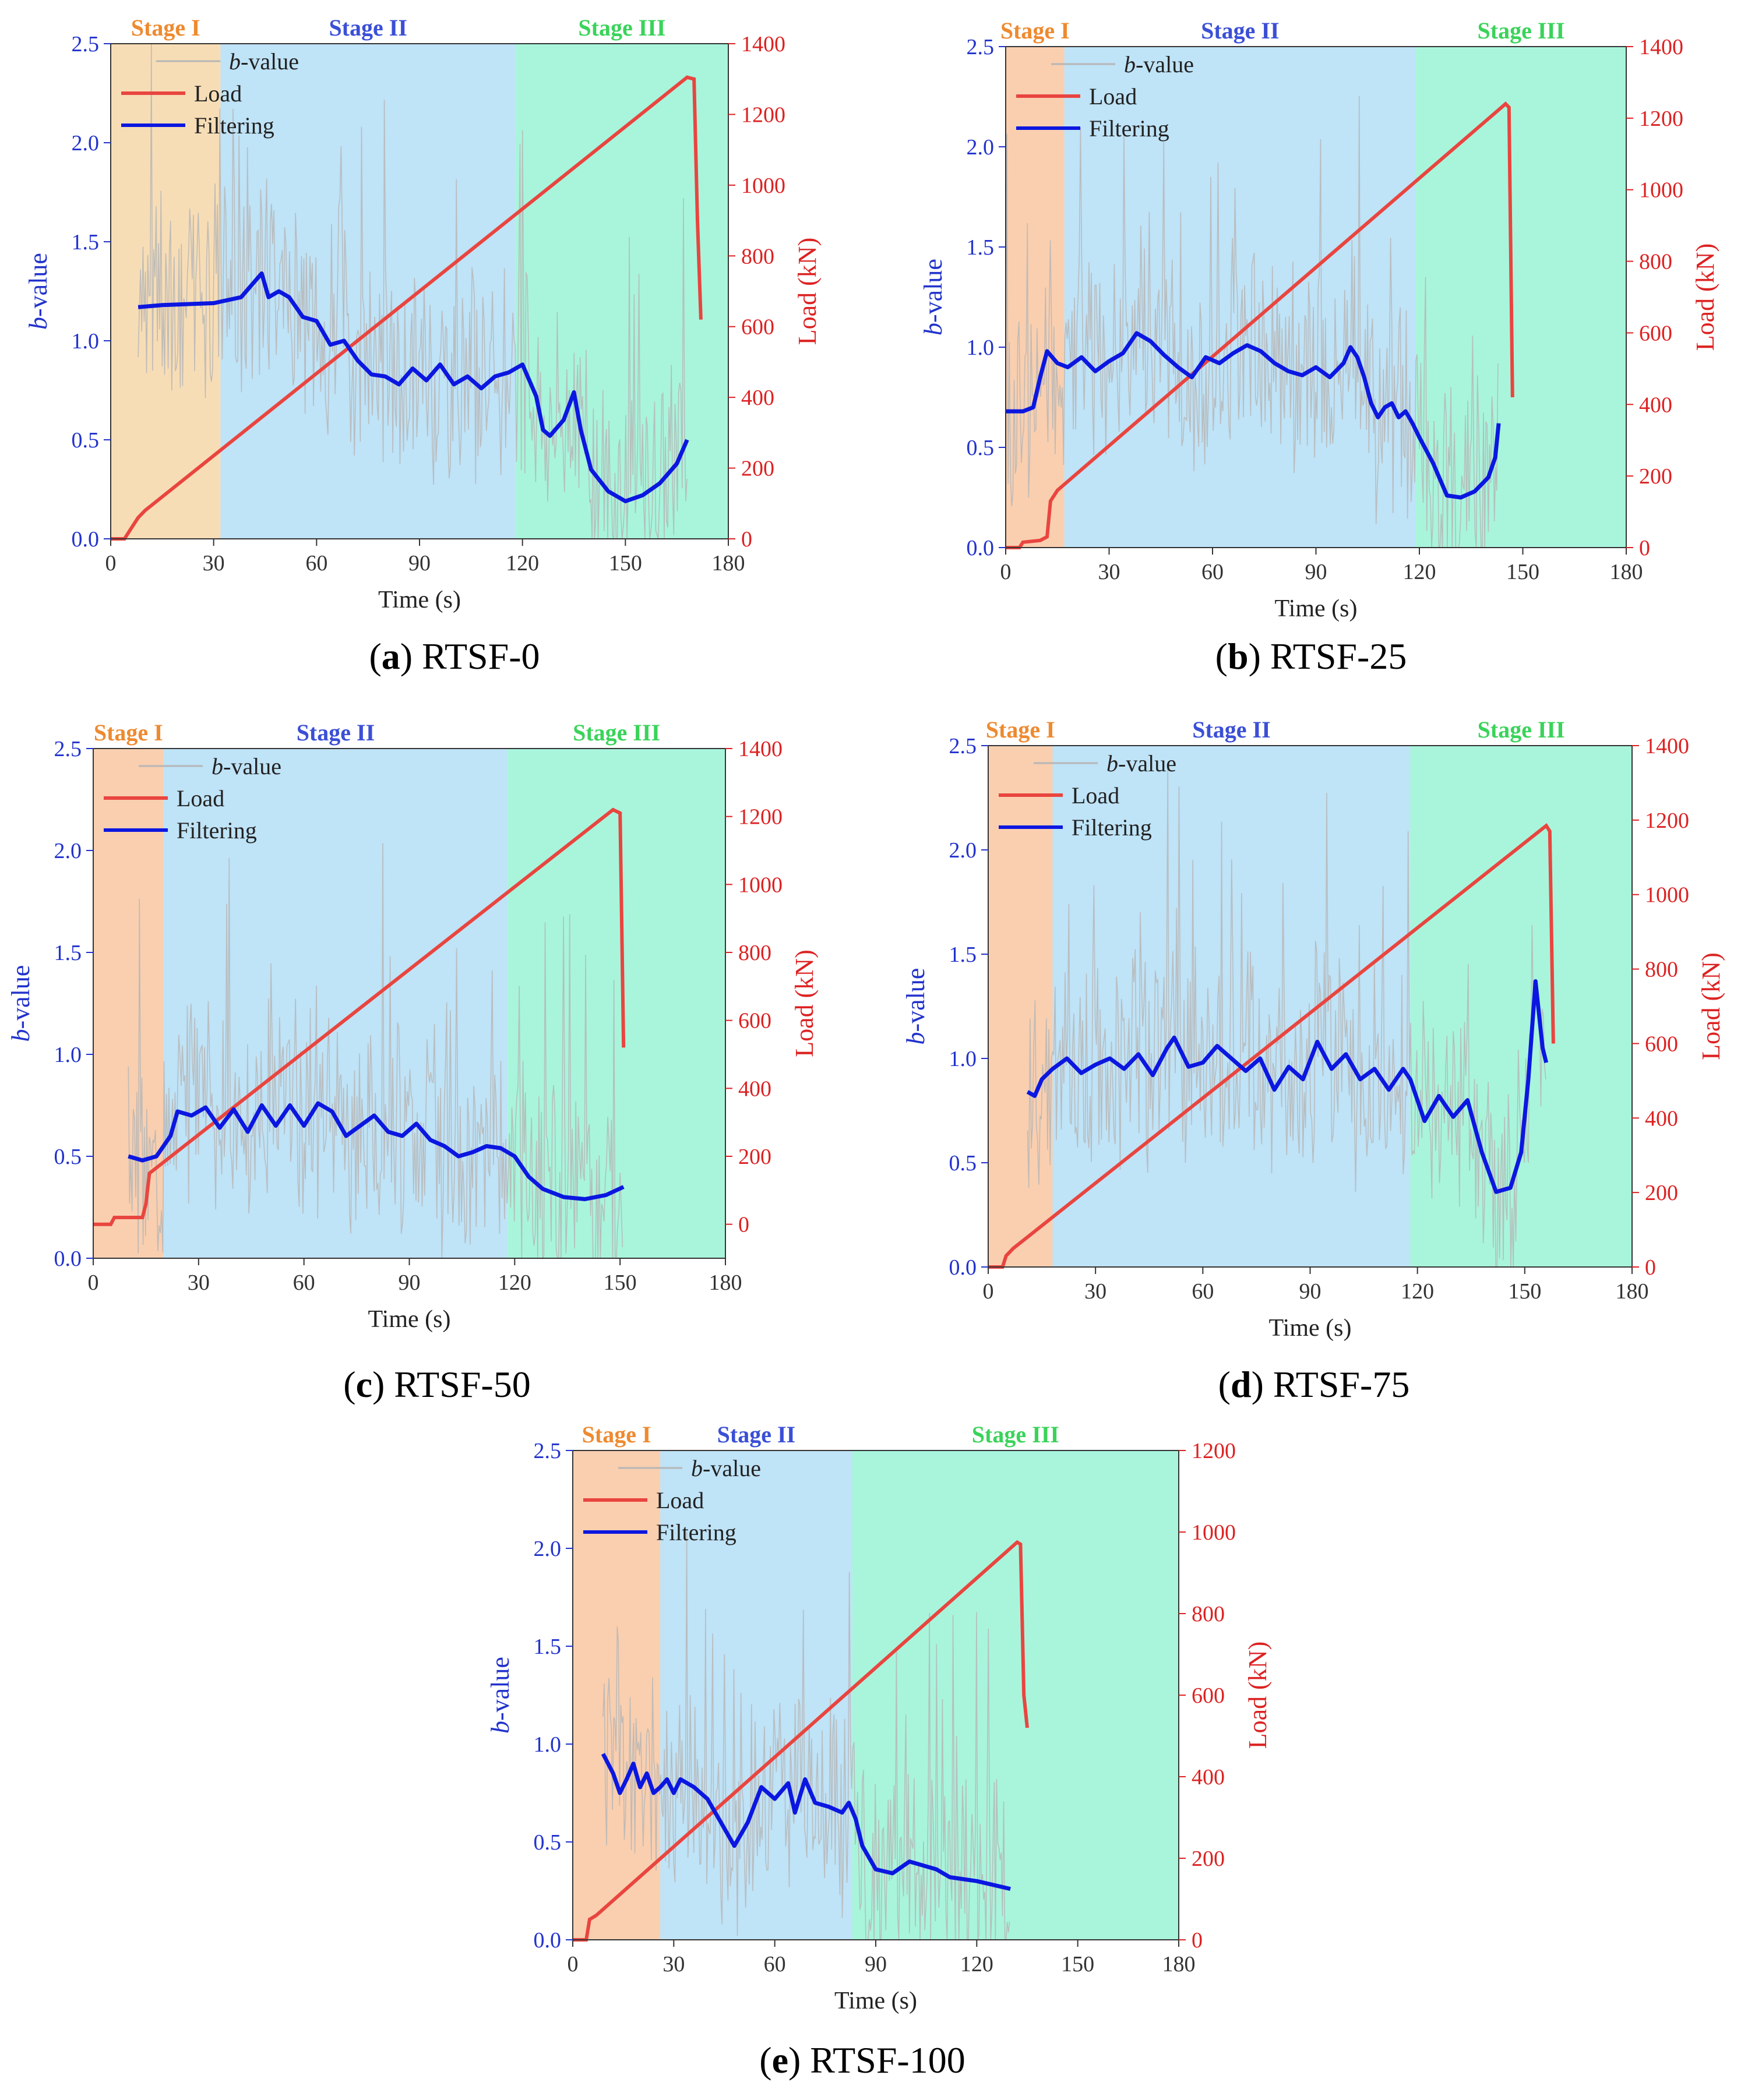 Image resolution: width=1755 pixels, height=2100 pixels. Describe the element at coordinates (1095, 795) in the screenshot. I see `legend-label-load: Load` at that location.